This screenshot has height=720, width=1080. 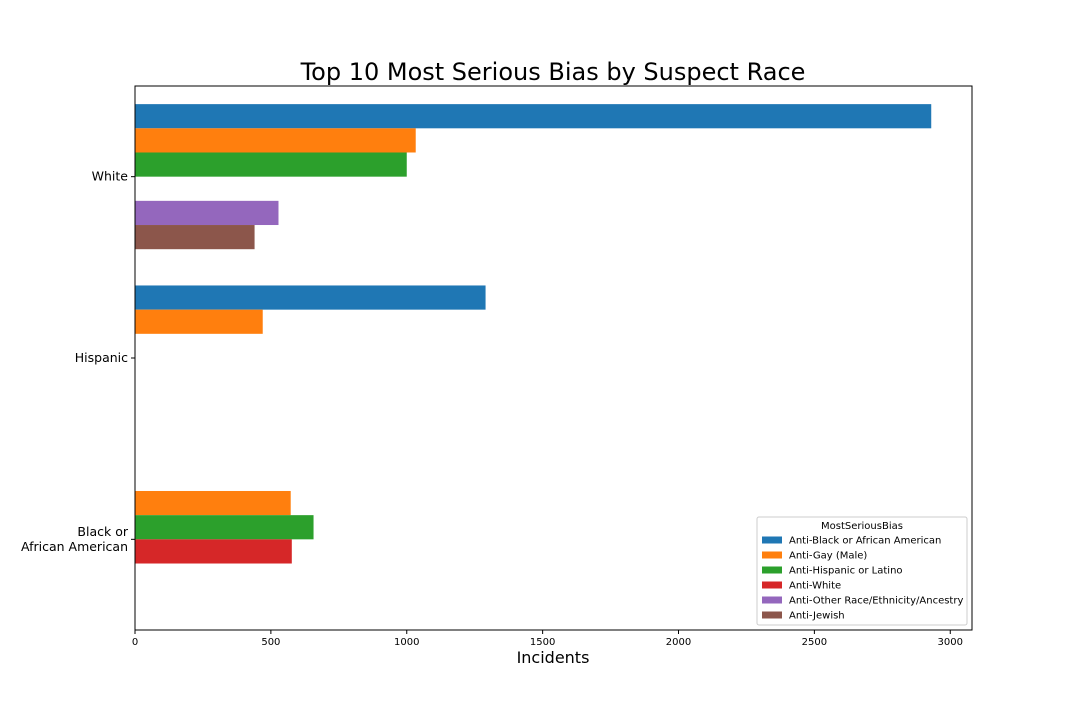 I want to click on chart-title: Top 10 Most Serious Bias by Suspect Race, so click(x=553, y=72).